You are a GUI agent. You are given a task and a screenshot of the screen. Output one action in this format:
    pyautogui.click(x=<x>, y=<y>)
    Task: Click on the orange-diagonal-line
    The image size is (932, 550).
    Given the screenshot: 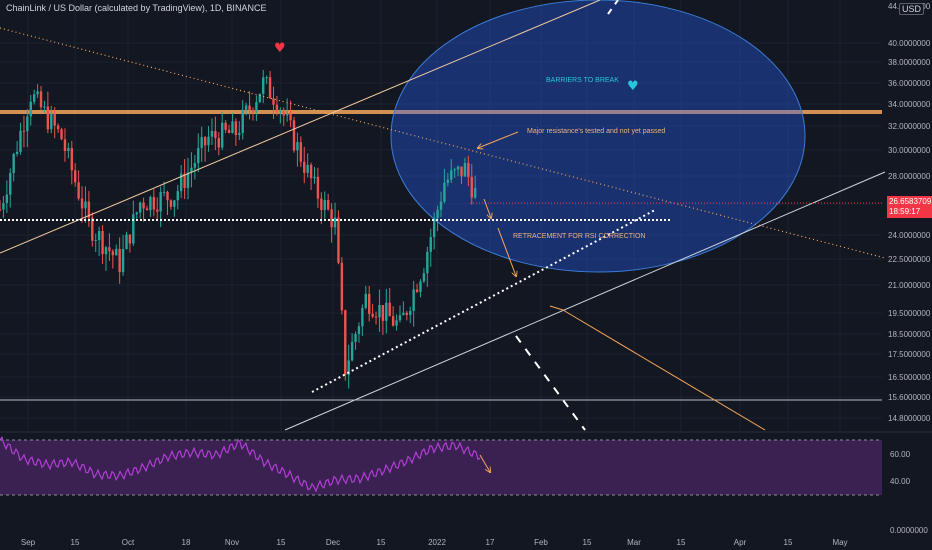 What is the action you would take?
    pyautogui.click(x=664, y=370)
    